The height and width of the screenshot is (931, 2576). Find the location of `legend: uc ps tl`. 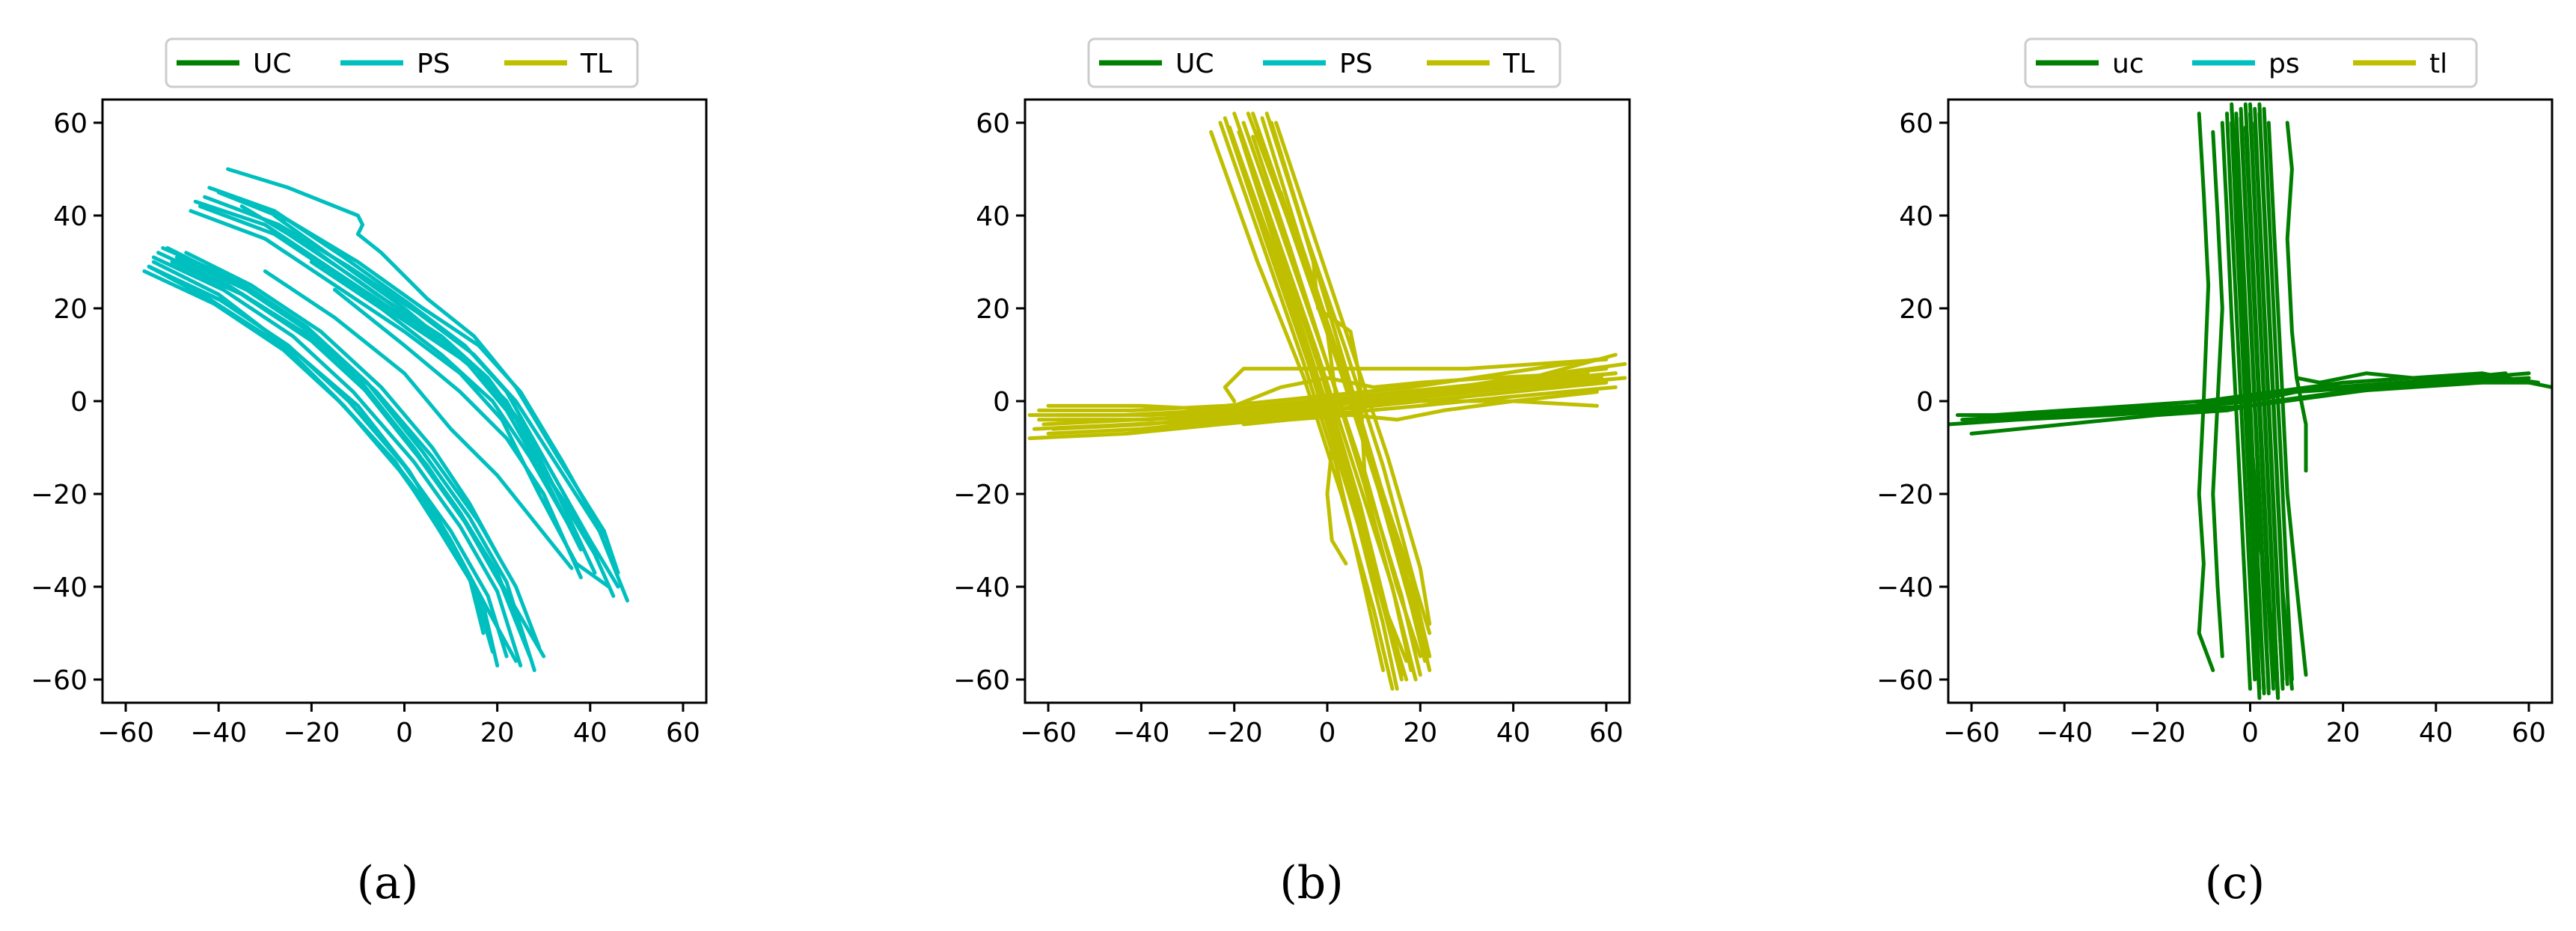

legend: uc ps tl is located at coordinates (2251, 62).